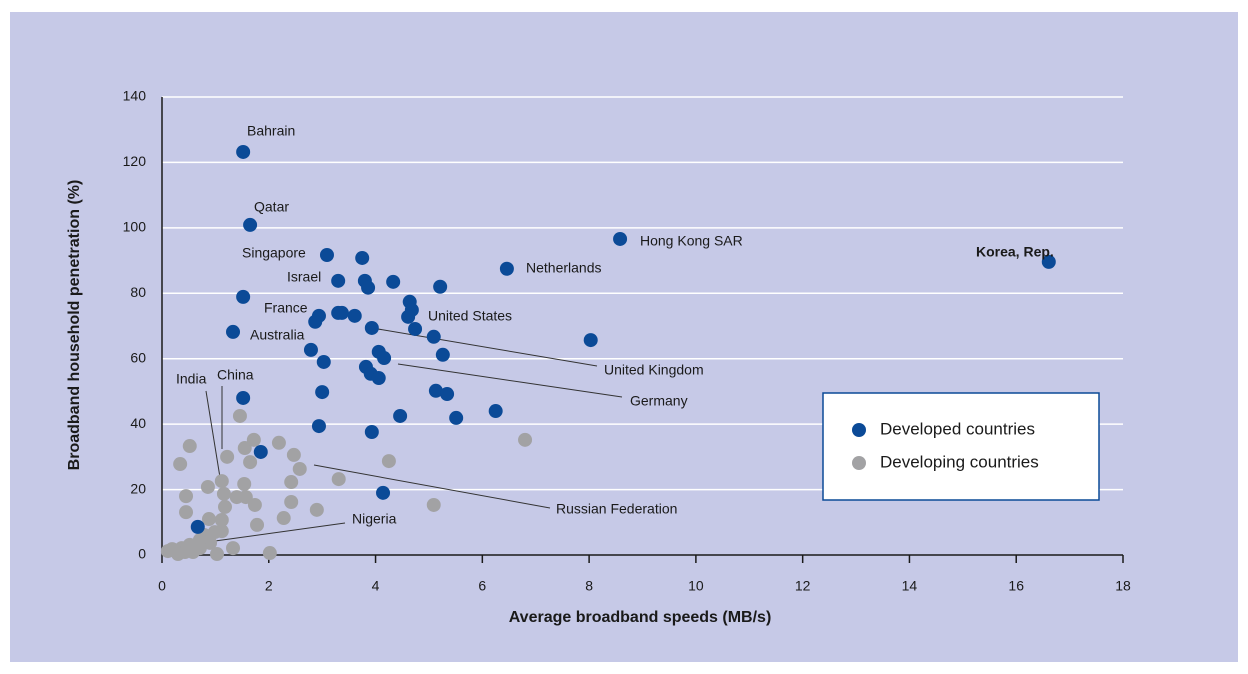  Describe the element at coordinates (910, 586) in the screenshot. I see `x-tick-label: 14` at that location.